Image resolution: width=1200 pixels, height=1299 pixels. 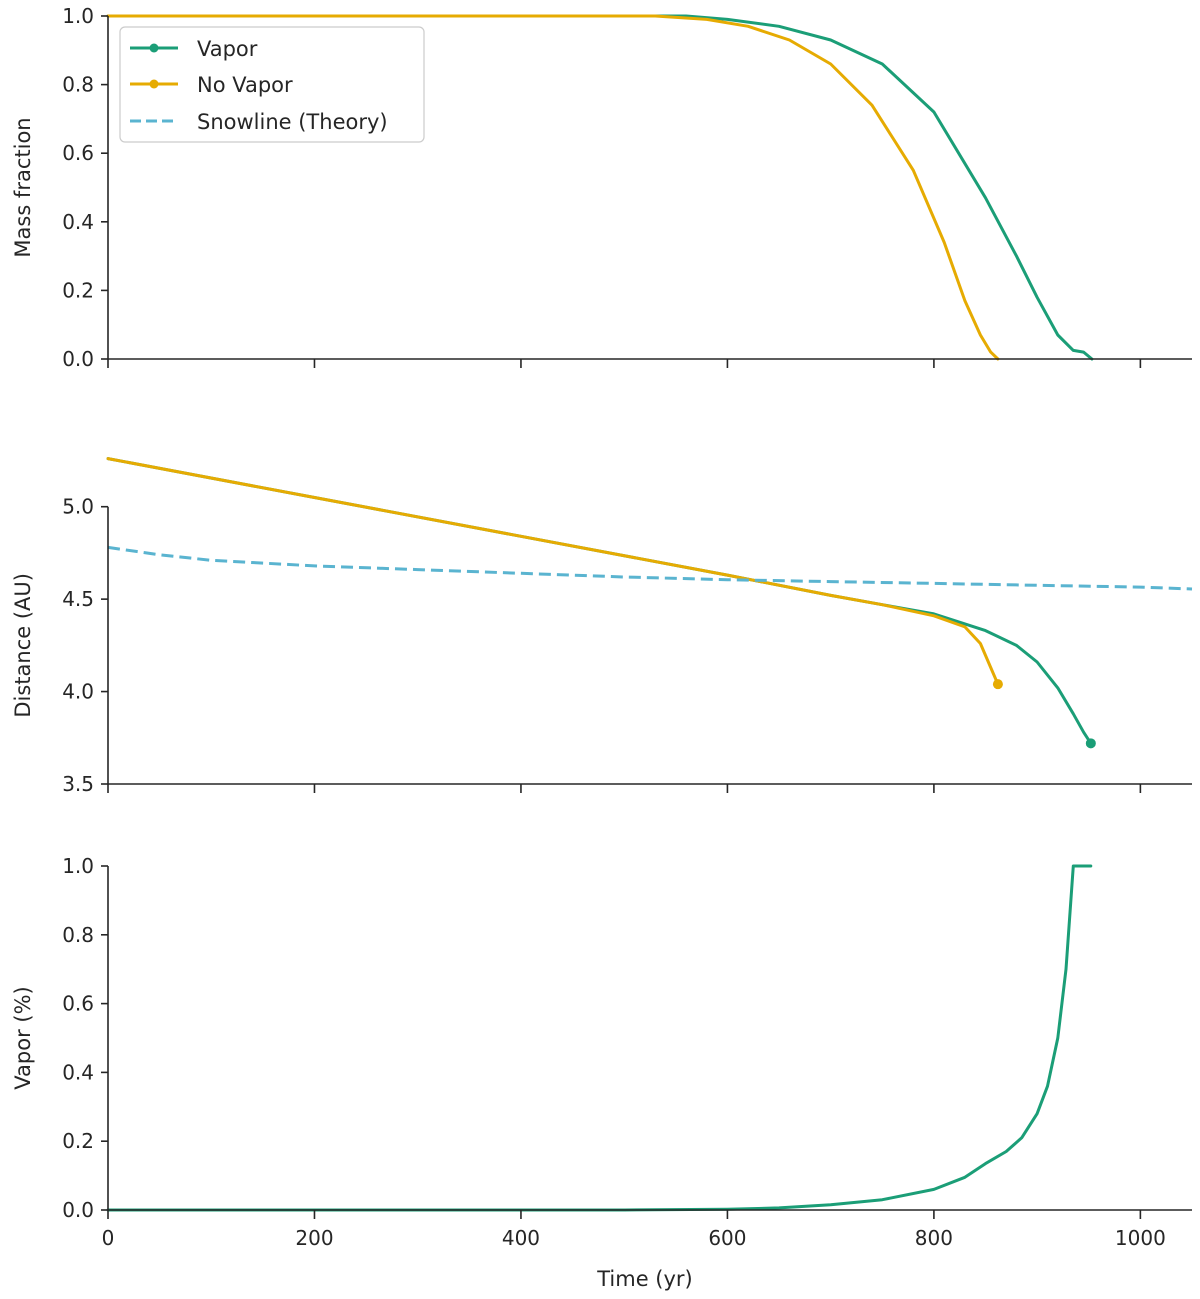 I want to click on series-line-snowline-theory, so click(x=650, y=568).